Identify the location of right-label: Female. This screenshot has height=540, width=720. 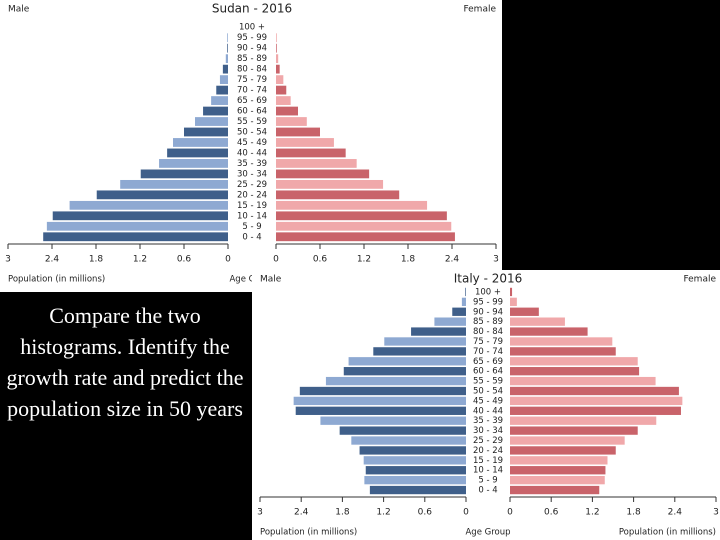
(699, 280).